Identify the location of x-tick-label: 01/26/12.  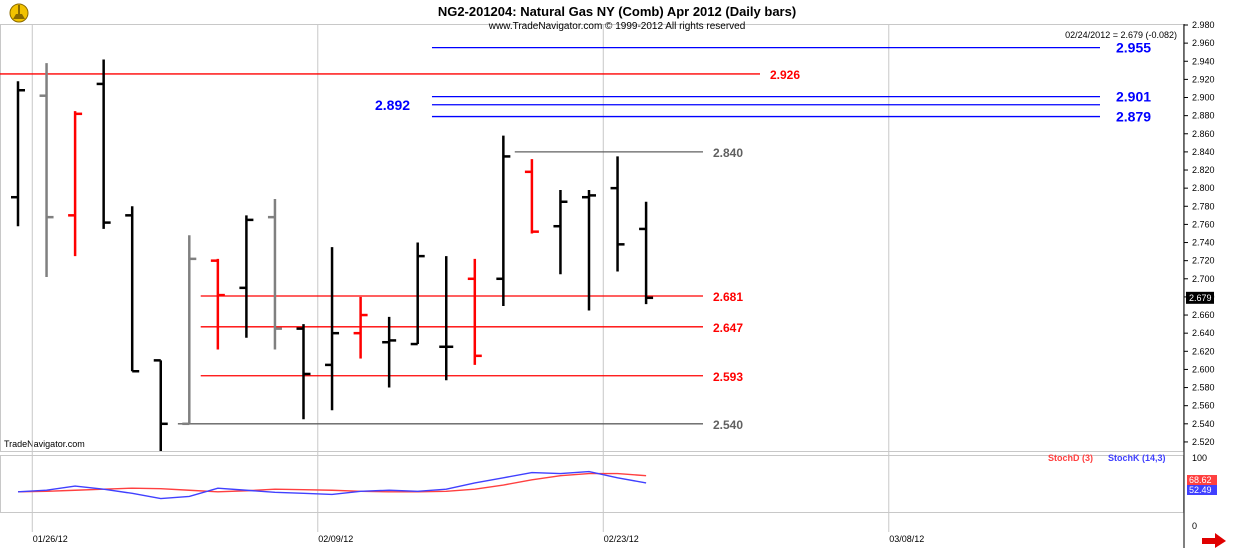
(50, 539).